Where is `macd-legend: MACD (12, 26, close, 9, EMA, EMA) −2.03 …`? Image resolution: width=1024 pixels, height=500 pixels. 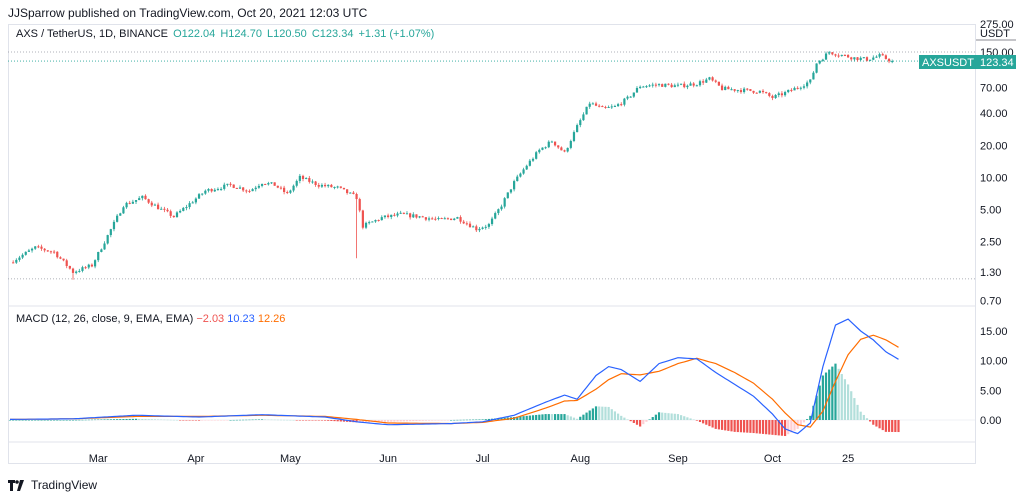 macd-legend: MACD (12, 26, close, 9, EMA, EMA) −2.03 … is located at coordinates (150, 319).